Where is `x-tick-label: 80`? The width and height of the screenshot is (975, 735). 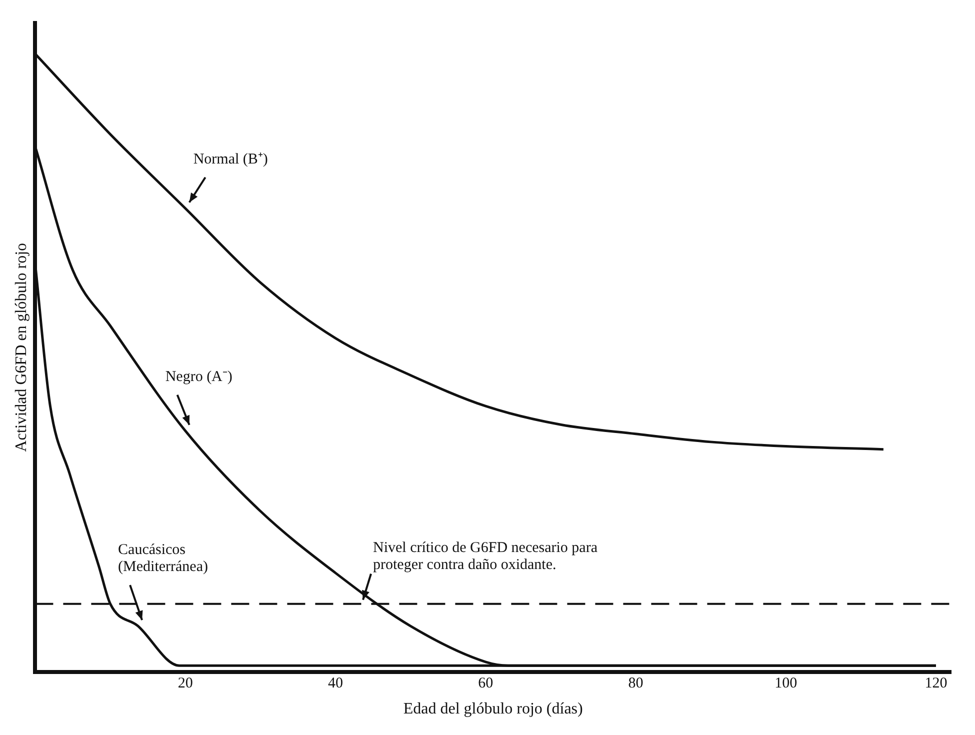
x-tick-label: 80 is located at coordinates (636, 684).